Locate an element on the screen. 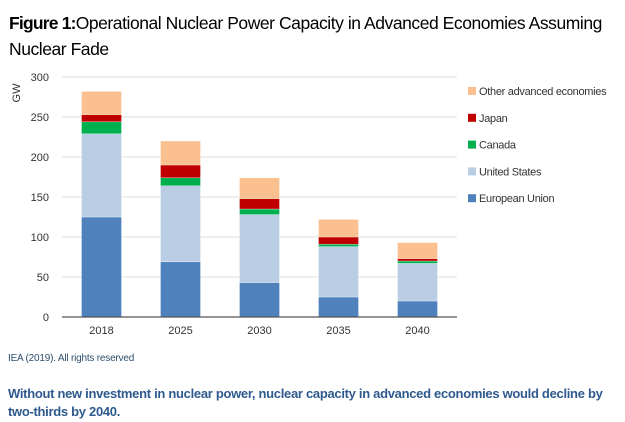 The height and width of the screenshot is (422, 625). legend-label: Canada is located at coordinates (498, 146).